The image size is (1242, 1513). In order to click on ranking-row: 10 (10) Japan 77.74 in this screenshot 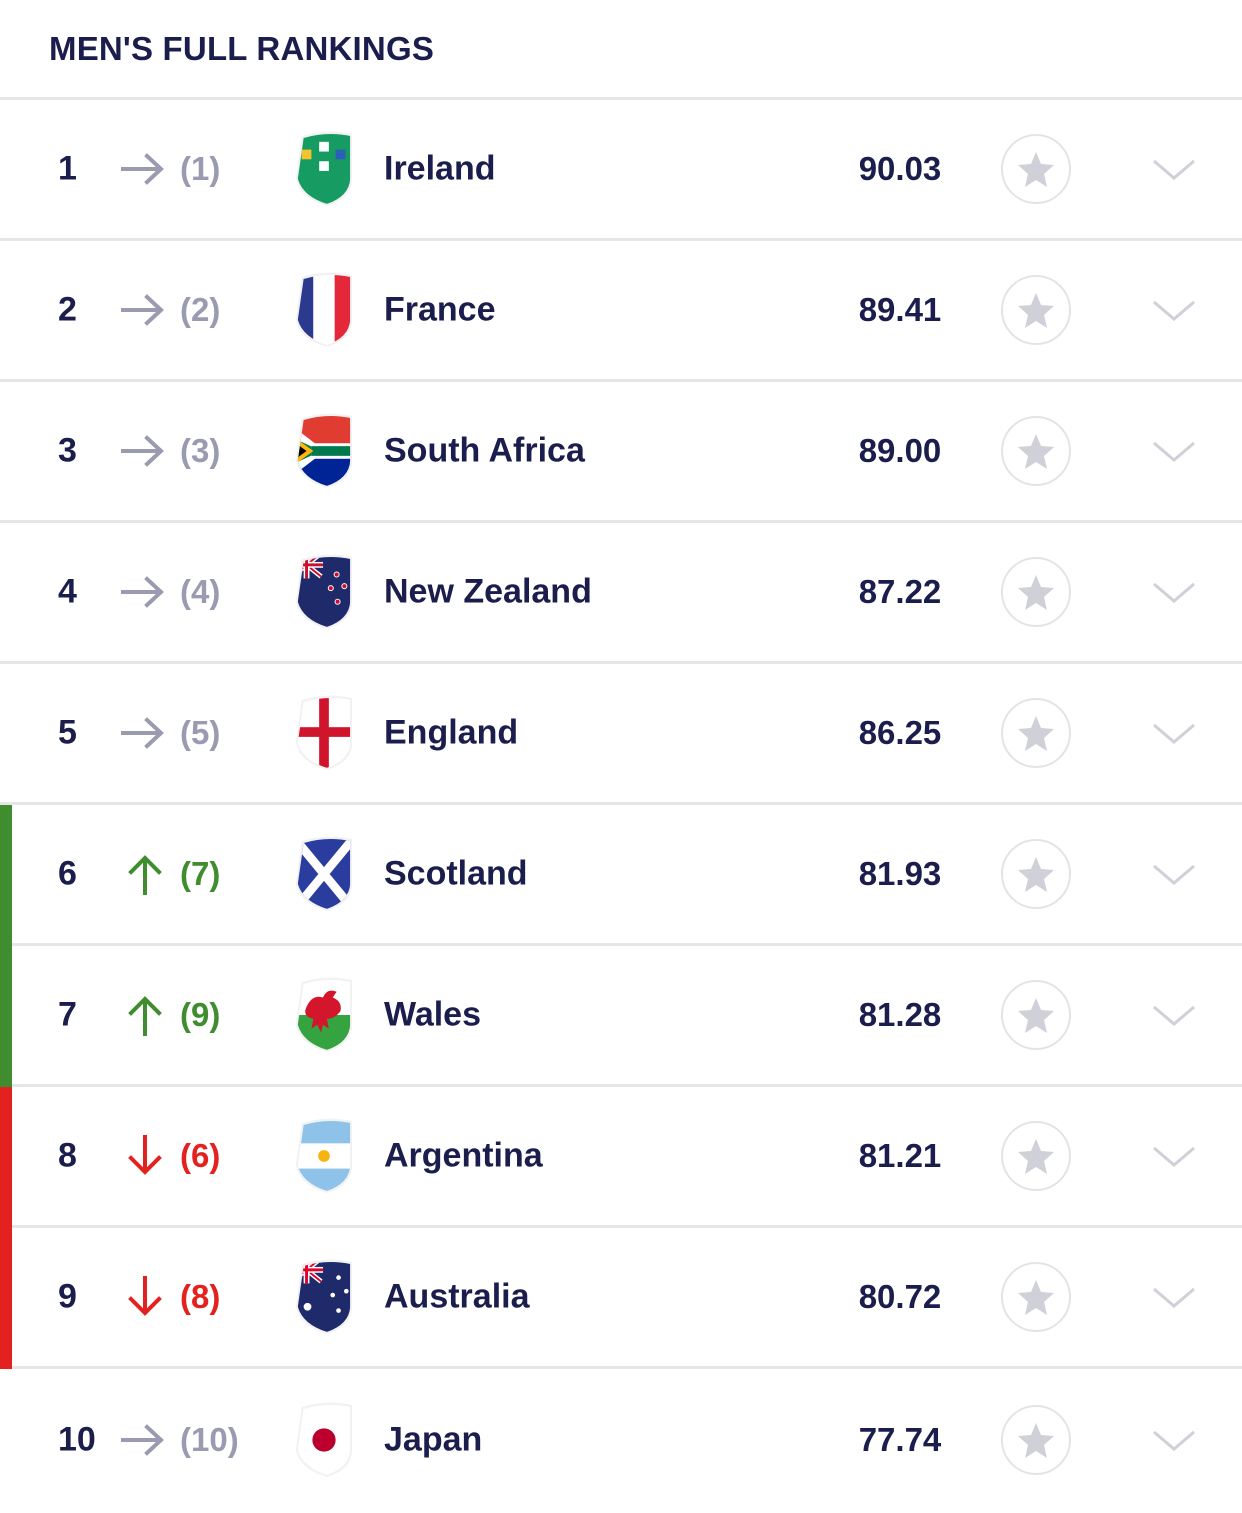, I will do `click(621, 1439)`.